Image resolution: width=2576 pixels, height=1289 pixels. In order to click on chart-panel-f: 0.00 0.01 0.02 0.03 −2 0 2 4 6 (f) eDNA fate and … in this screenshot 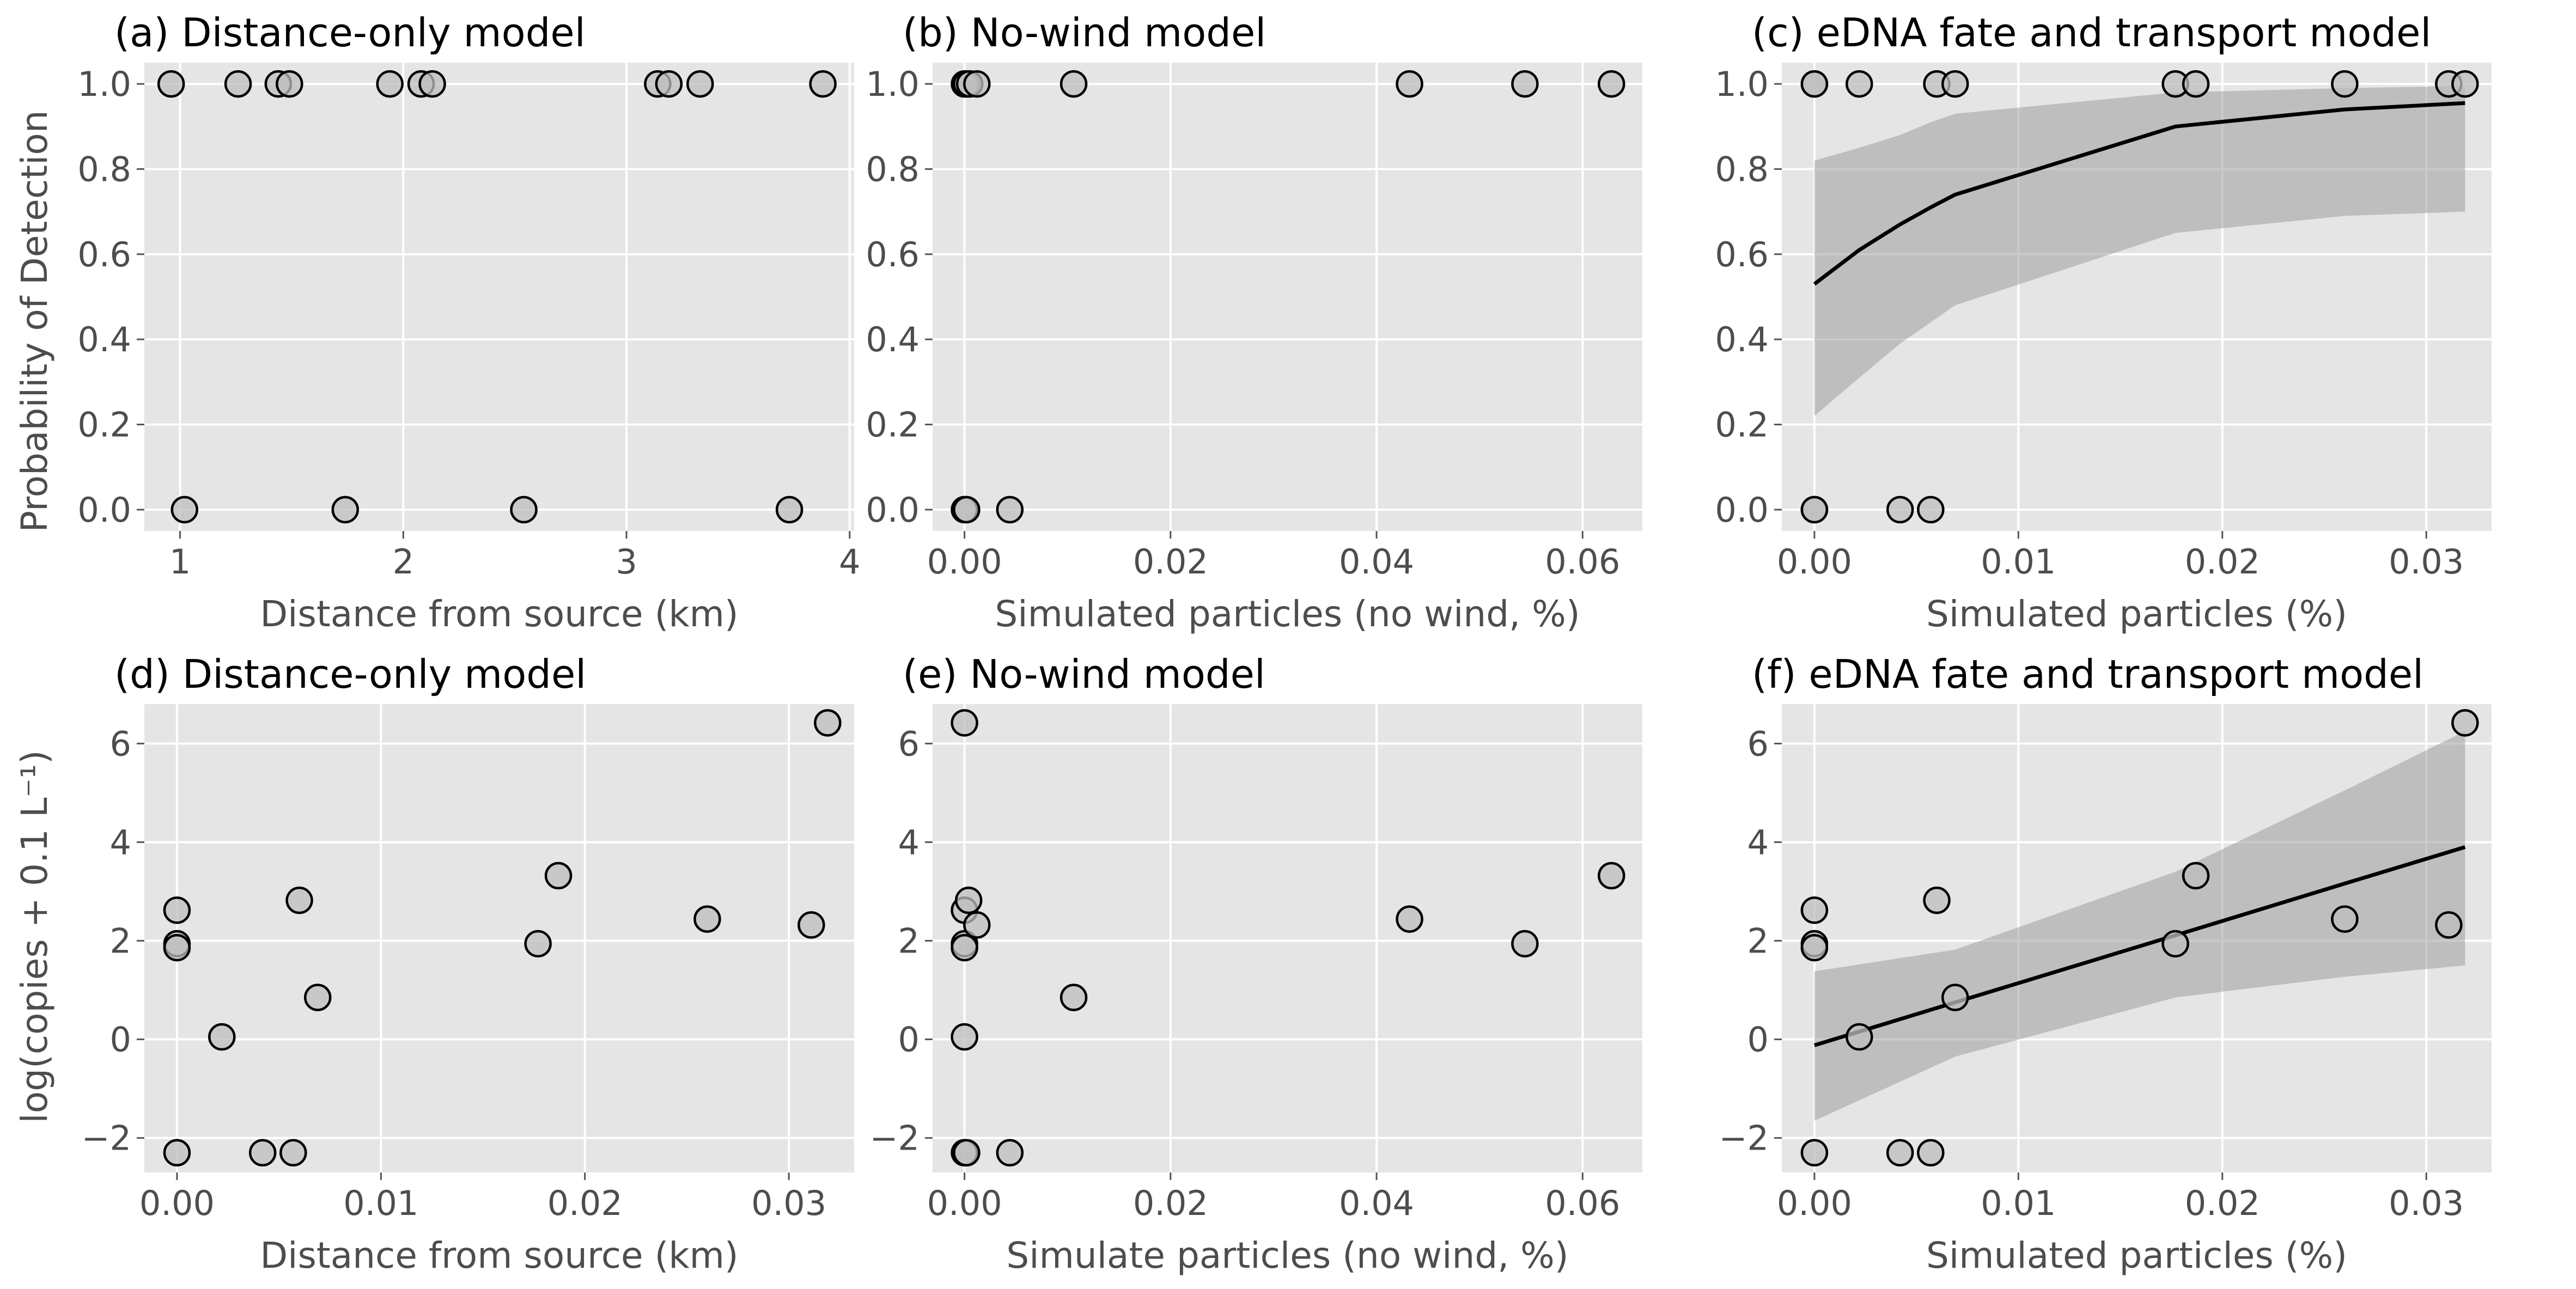, I will do `click(2106, 963)`.